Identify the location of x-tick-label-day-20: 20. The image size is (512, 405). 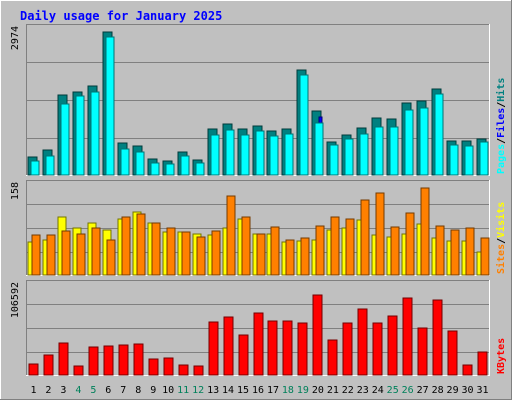
(318, 390).